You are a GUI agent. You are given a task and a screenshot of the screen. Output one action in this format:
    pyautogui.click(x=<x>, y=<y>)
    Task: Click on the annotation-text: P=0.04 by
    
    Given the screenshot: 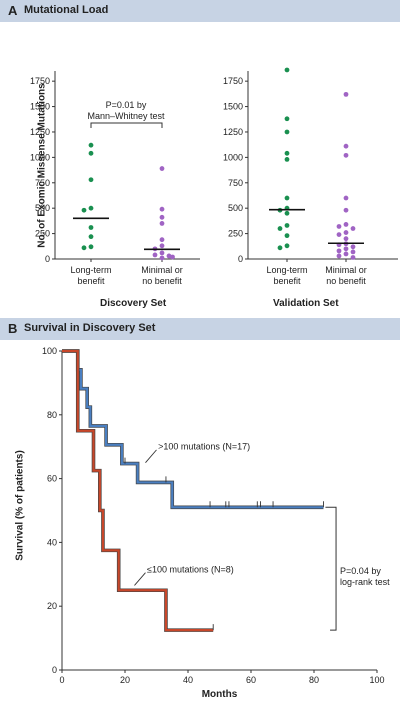 What is the action you would take?
    pyautogui.click(x=360, y=571)
    